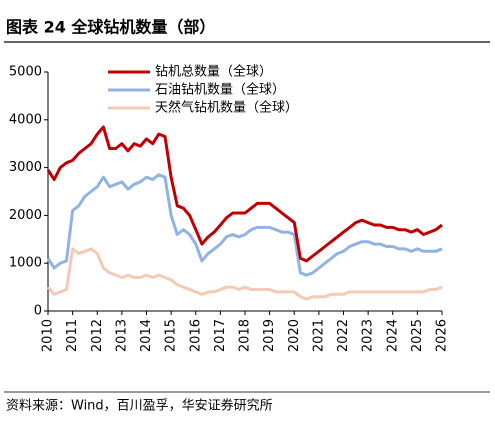 The image size is (495, 424). Describe the element at coordinates (343, 335) in the screenshot. I see `x-tick-label: 2022` at that location.